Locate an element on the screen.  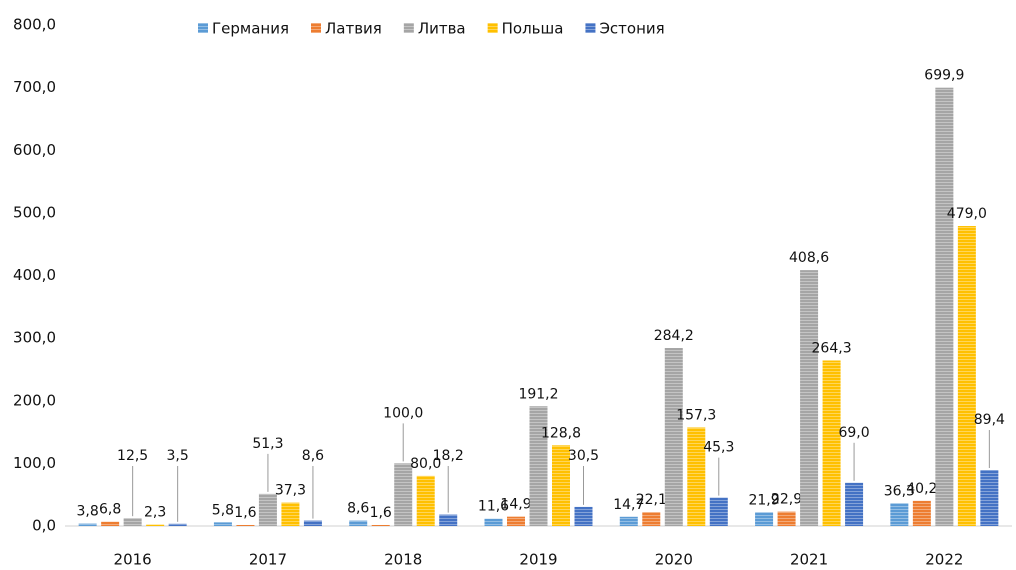
value-label: 408,6 is located at coordinates (809, 258).